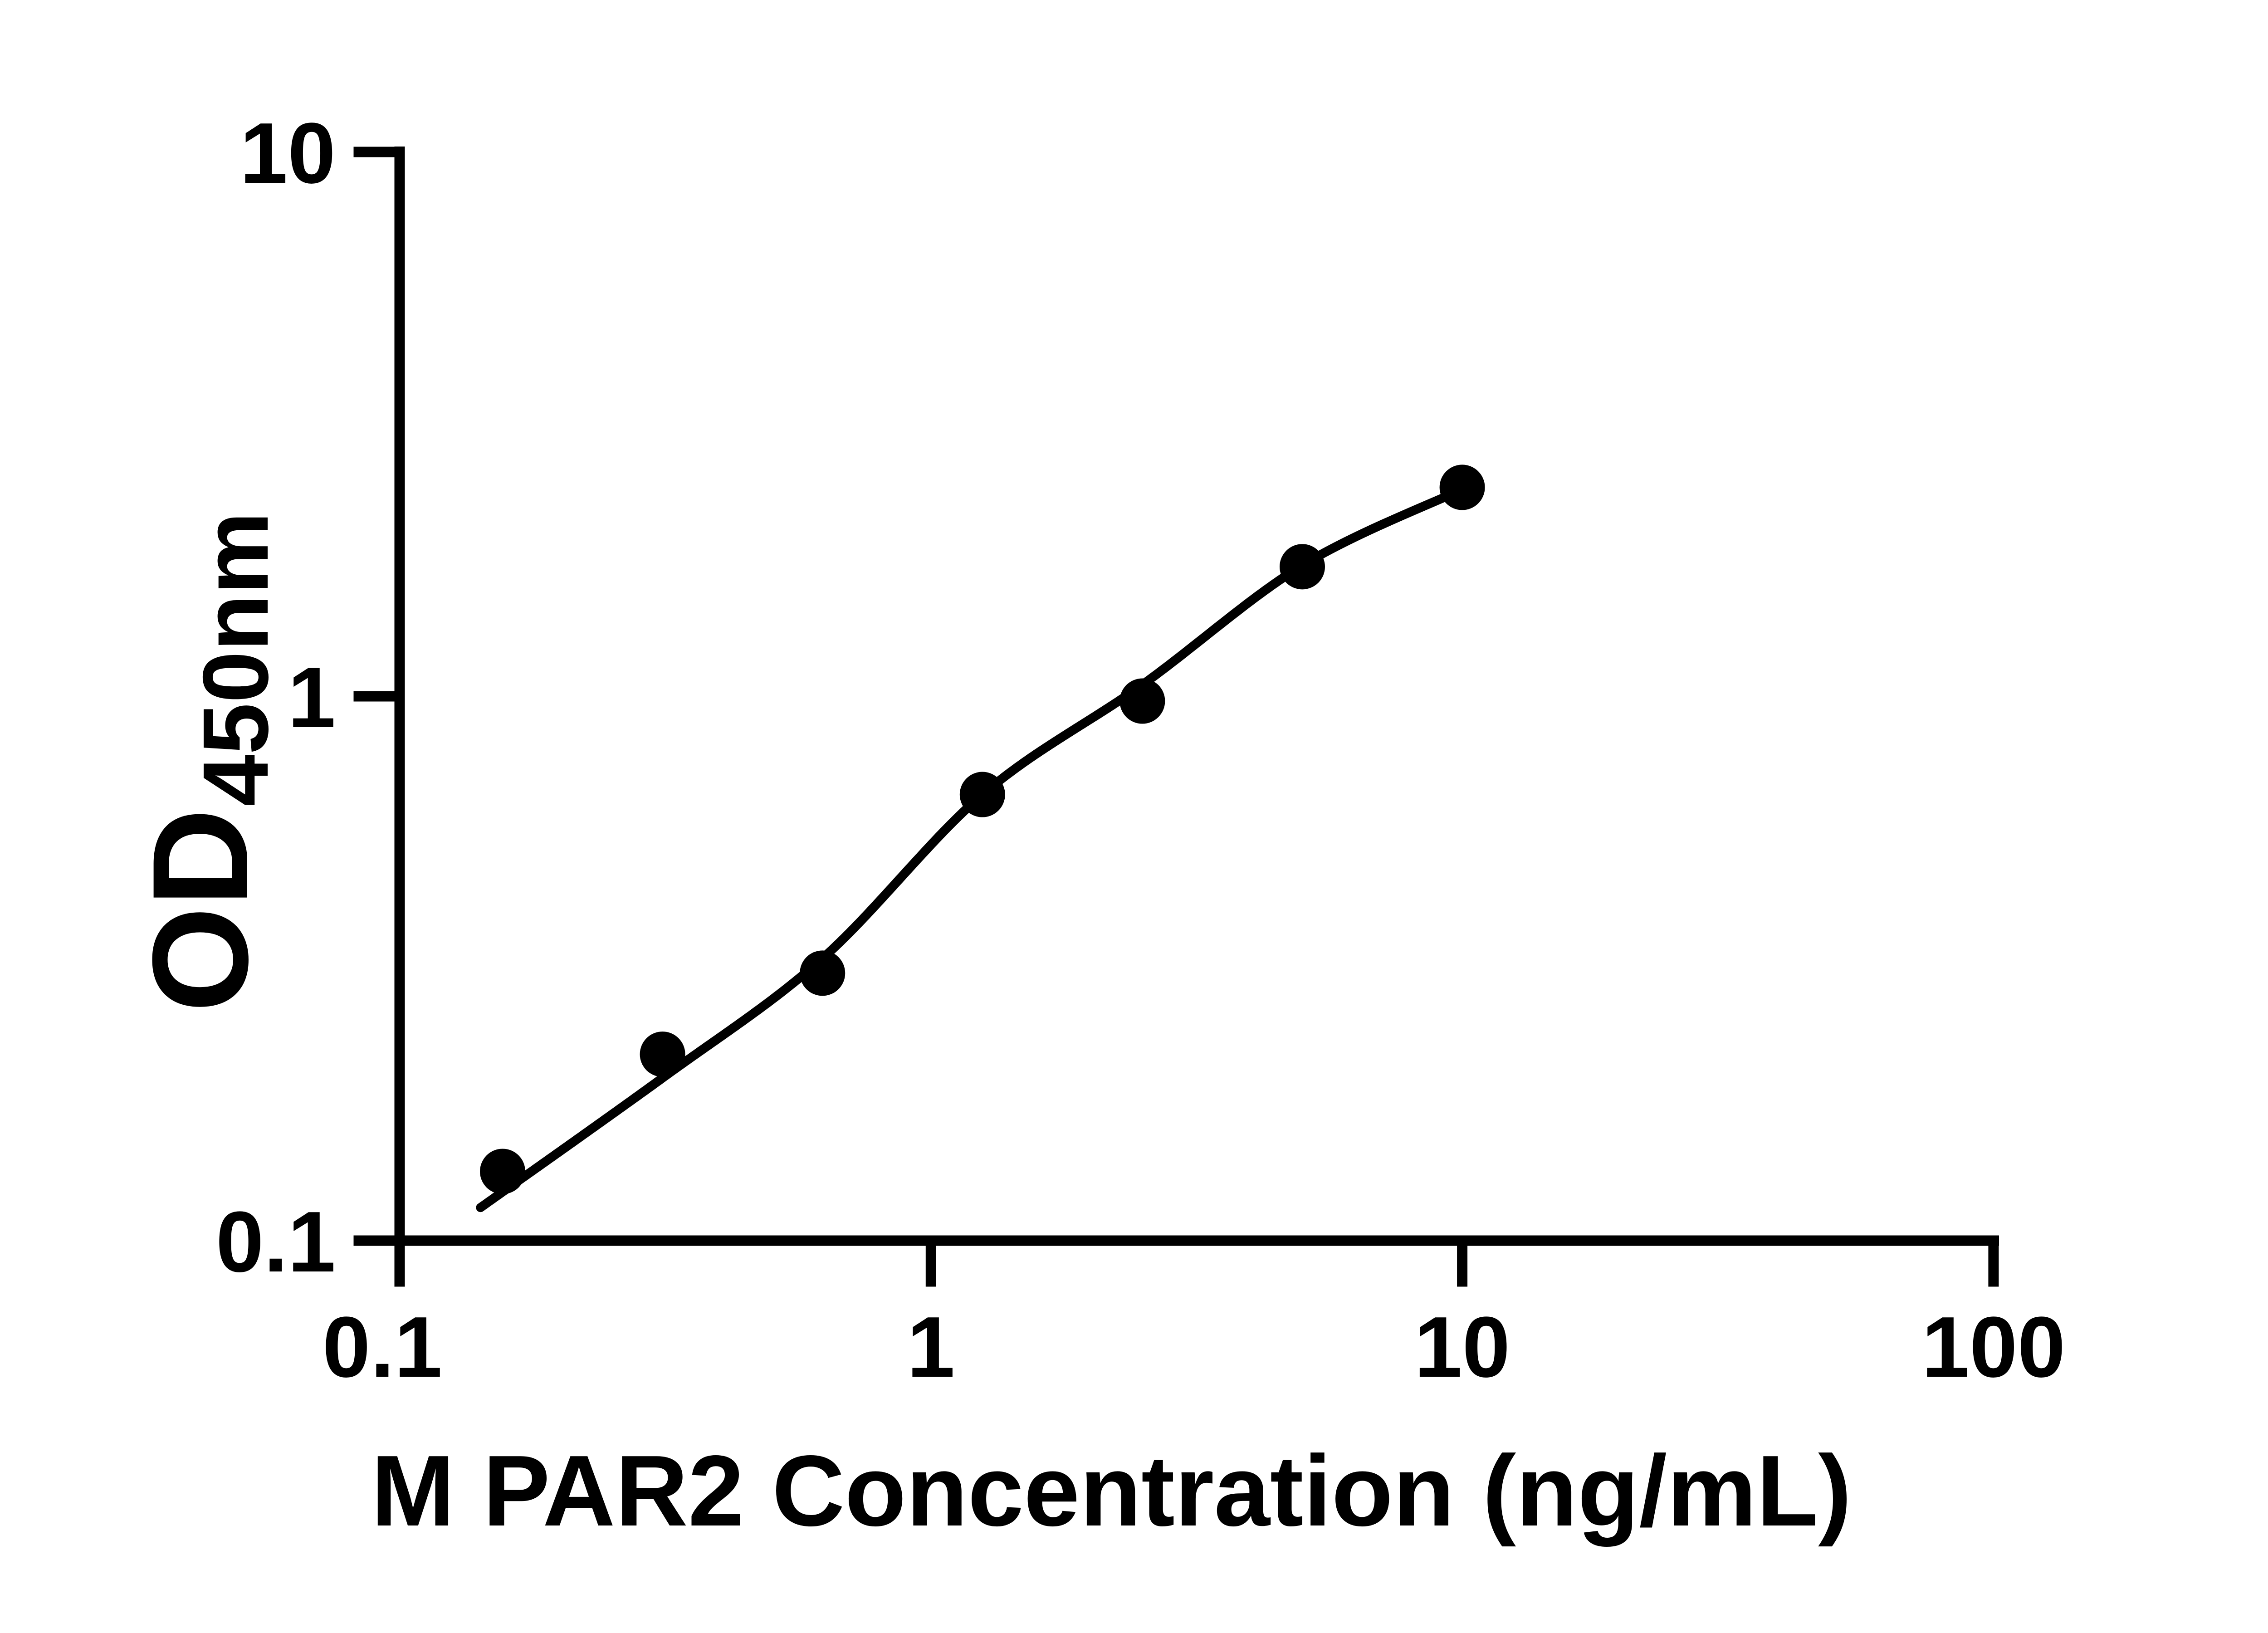  Describe the element at coordinates (1111, 1491) in the screenshot. I see `x-axis-title: M PAR2 Concentration (ng/mL)` at that location.